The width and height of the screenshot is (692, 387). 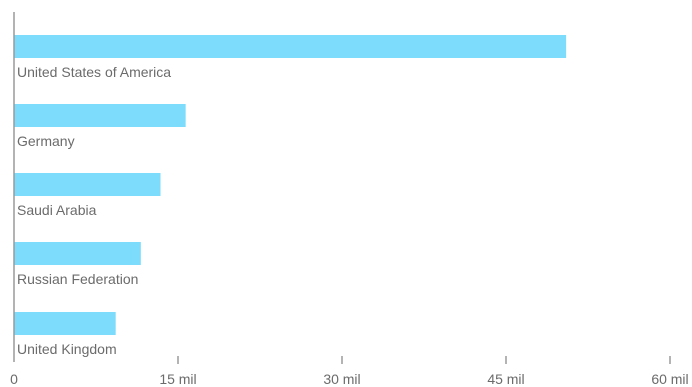 I want to click on bar-category-label: United States of America, so click(x=94, y=72).